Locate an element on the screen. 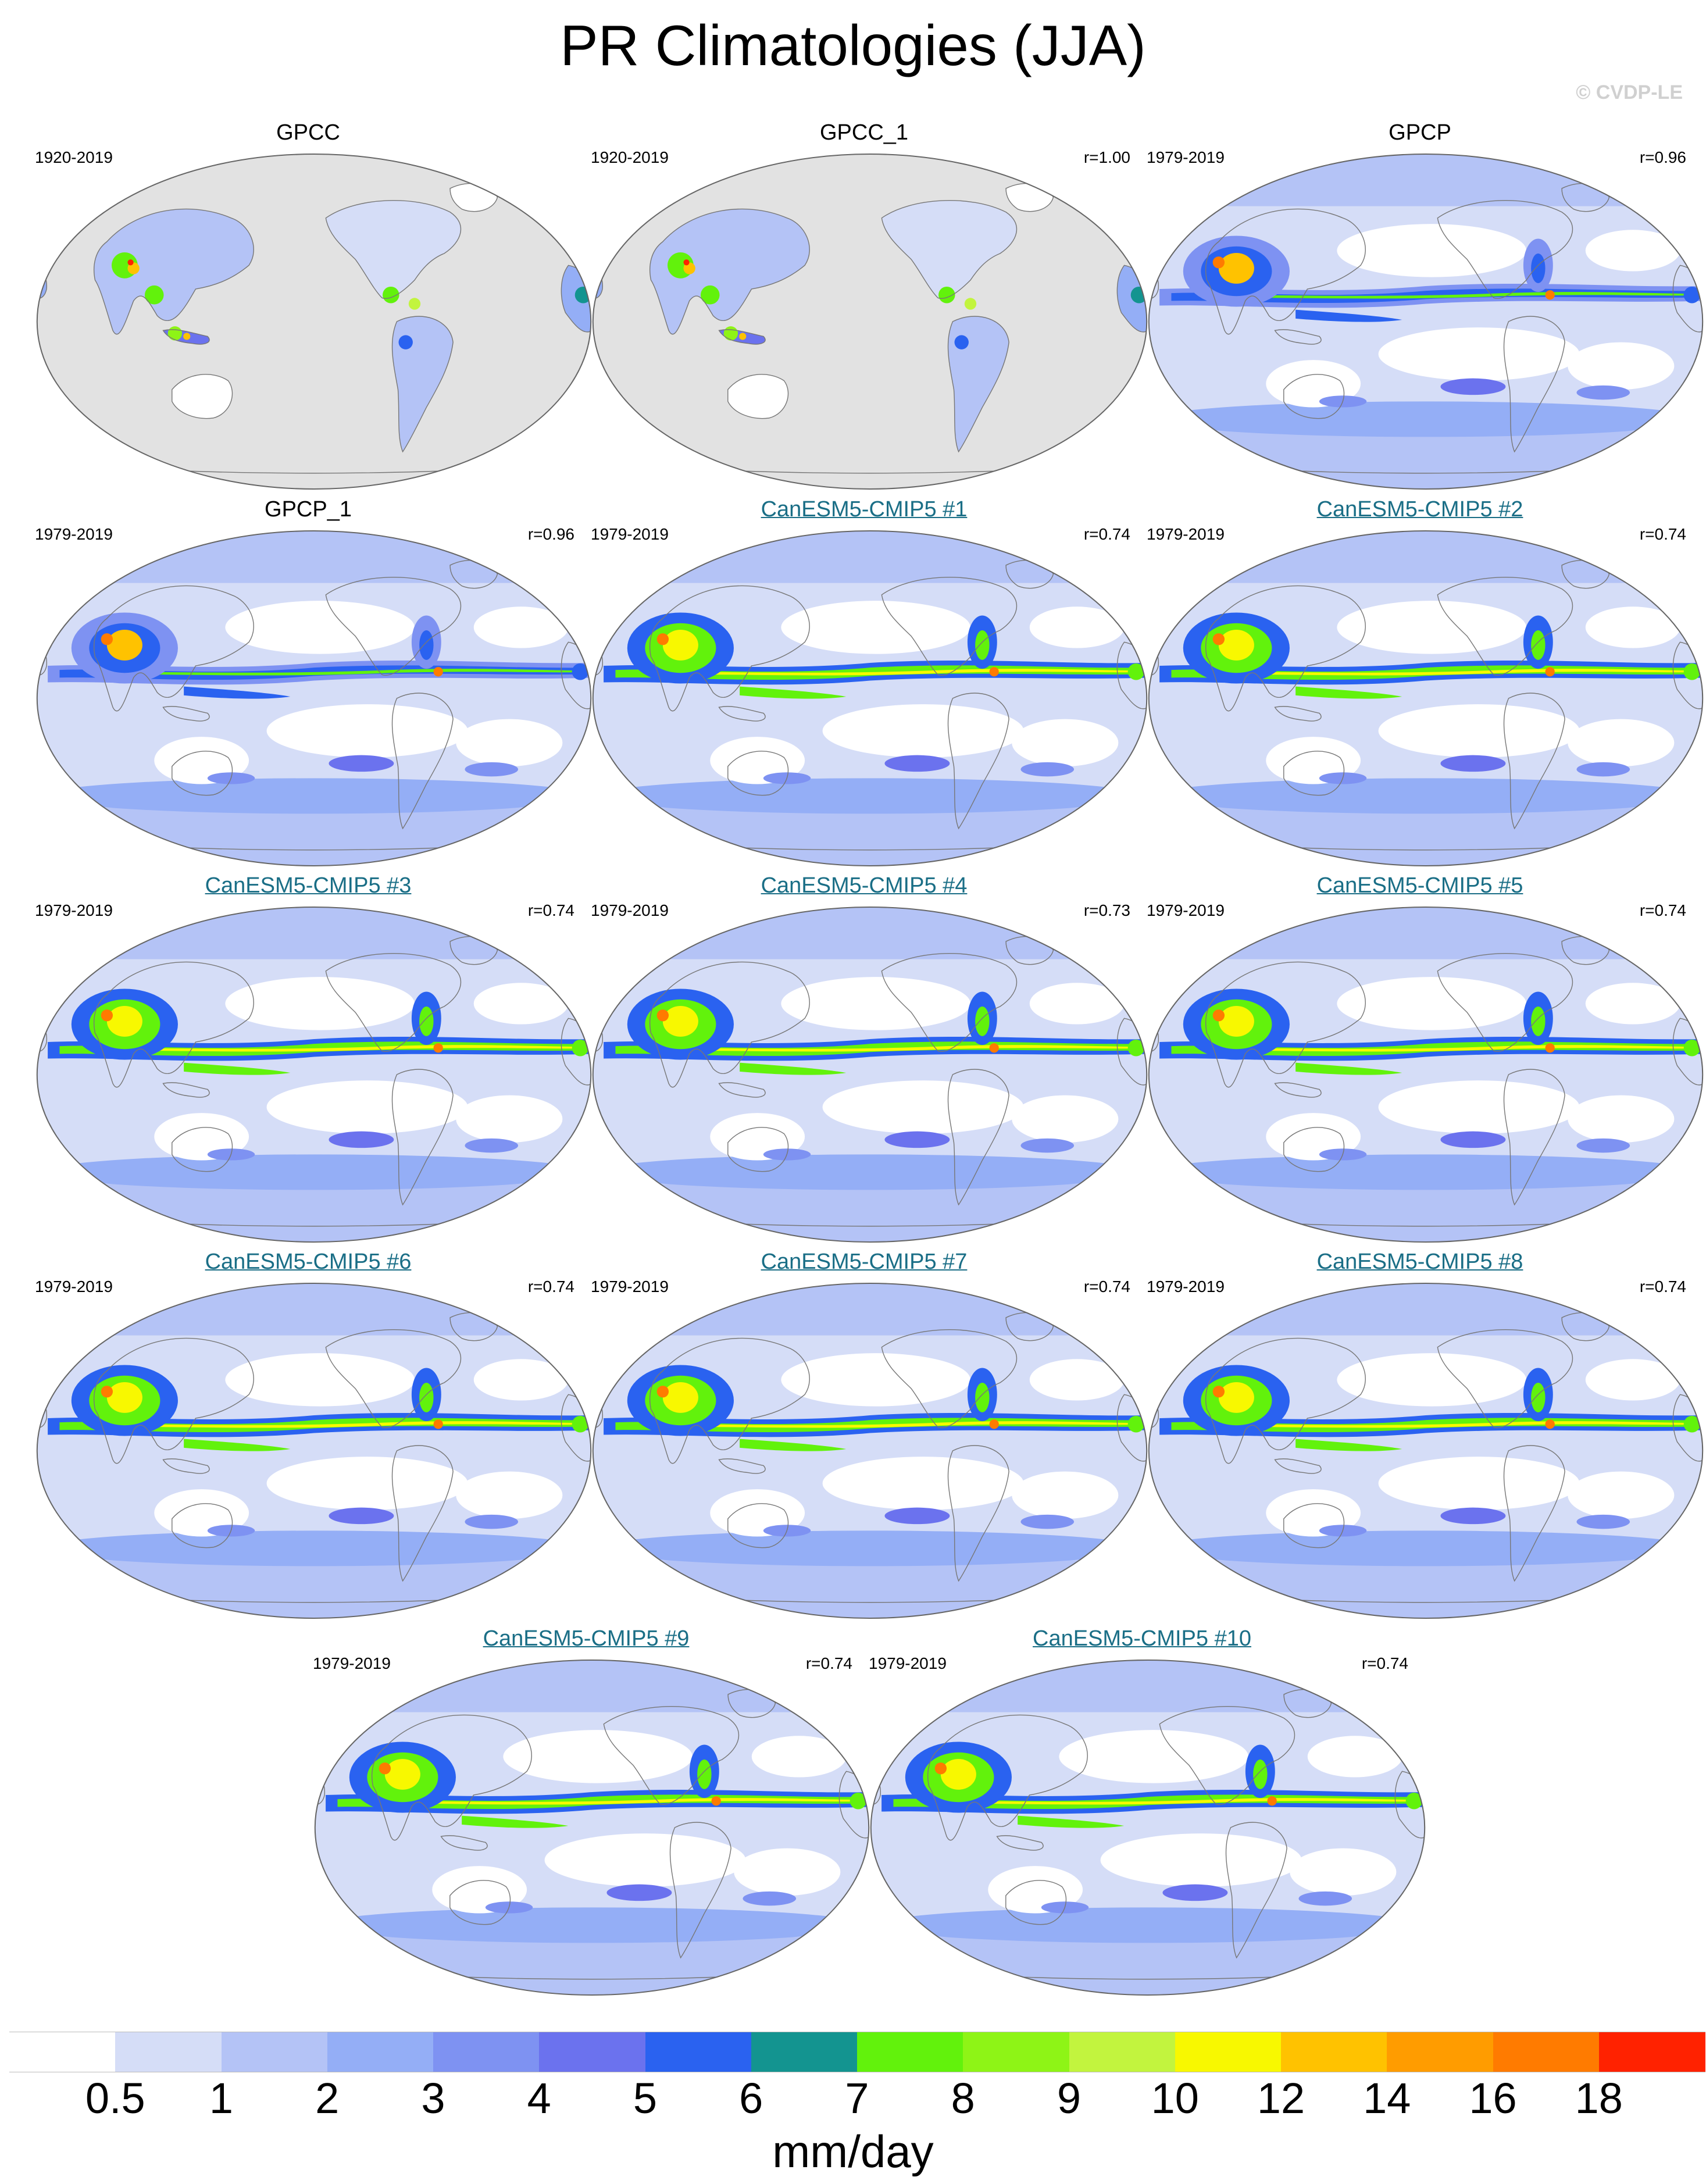 The height and width of the screenshot is (2184, 1706). panel-title: CanESM5-CMIP5 #6 is located at coordinates (308, 1262).